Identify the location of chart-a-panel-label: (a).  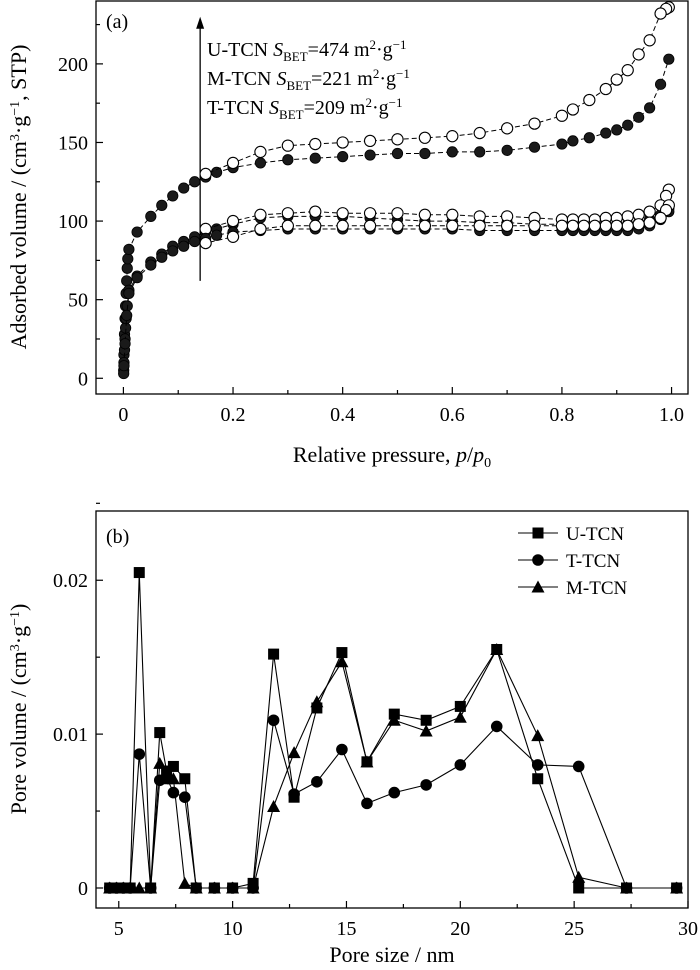
(117, 22).